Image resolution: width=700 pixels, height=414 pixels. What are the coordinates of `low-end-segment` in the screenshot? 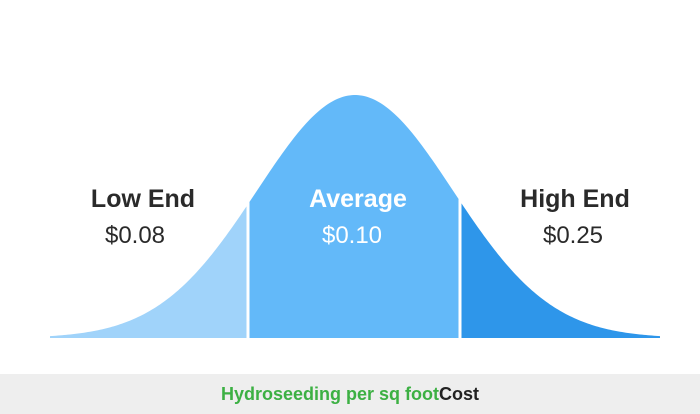 It's located at (149, 271).